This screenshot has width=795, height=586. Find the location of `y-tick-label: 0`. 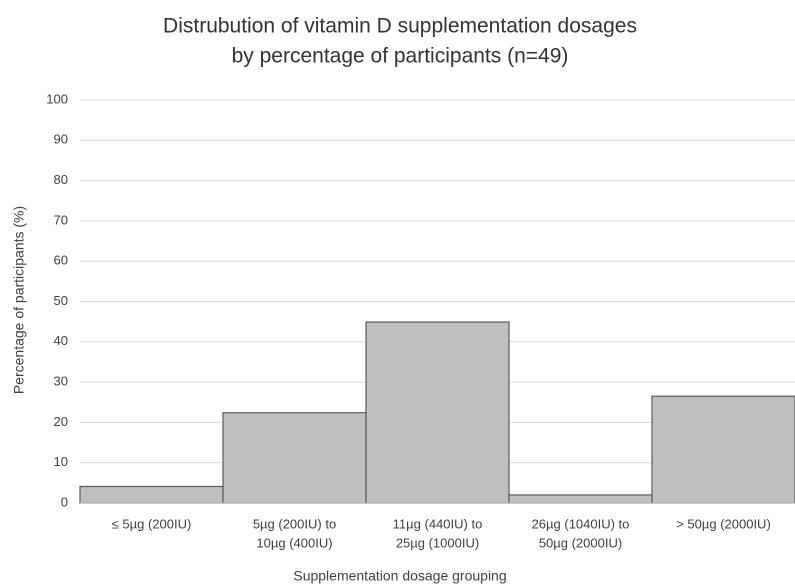

y-tick-label: 0 is located at coordinates (64, 501).